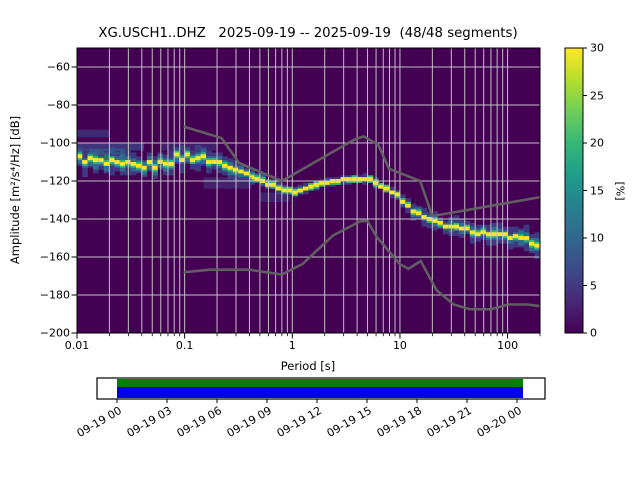 This screenshot has height=480, width=640. What do you see at coordinates (361, 265) in the screenshot?
I see `nlnm-curve` at bounding box center [361, 265].